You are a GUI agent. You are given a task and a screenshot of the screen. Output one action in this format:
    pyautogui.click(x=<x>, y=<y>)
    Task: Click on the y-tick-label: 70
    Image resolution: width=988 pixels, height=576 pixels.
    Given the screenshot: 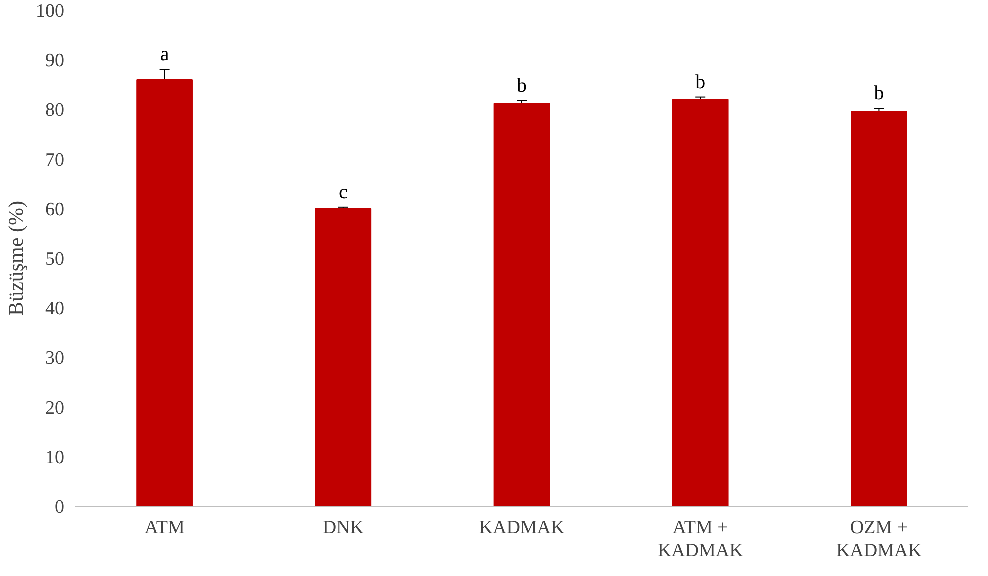 What is the action you would take?
    pyautogui.click(x=55, y=160)
    